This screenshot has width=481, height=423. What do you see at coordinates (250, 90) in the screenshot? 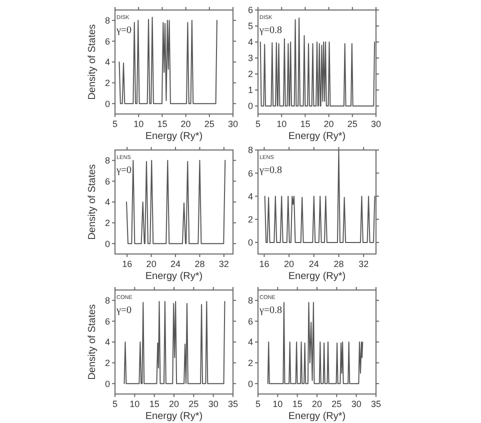
I see `y-tick-label: 1` at bounding box center [250, 90].